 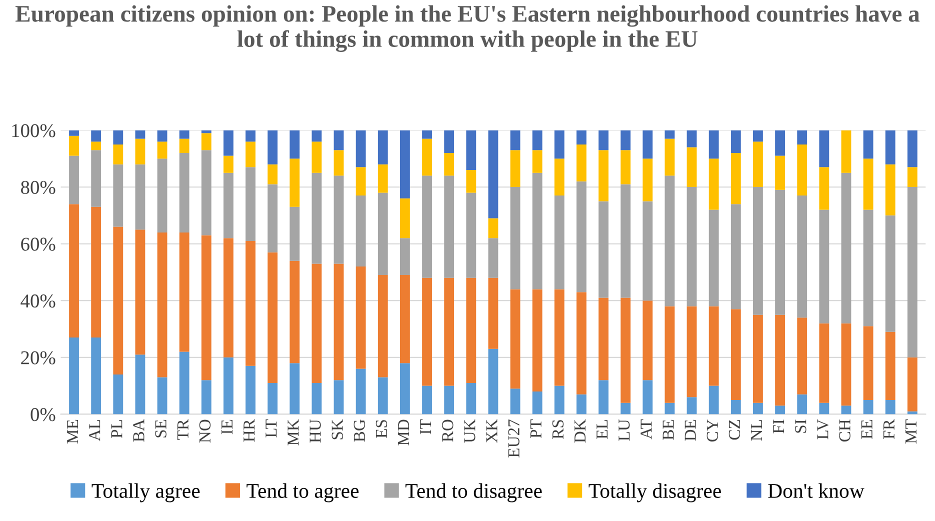 What do you see at coordinates (646, 429) in the screenshot?
I see `x-tick-label: AT` at bounding box center [646, 429].